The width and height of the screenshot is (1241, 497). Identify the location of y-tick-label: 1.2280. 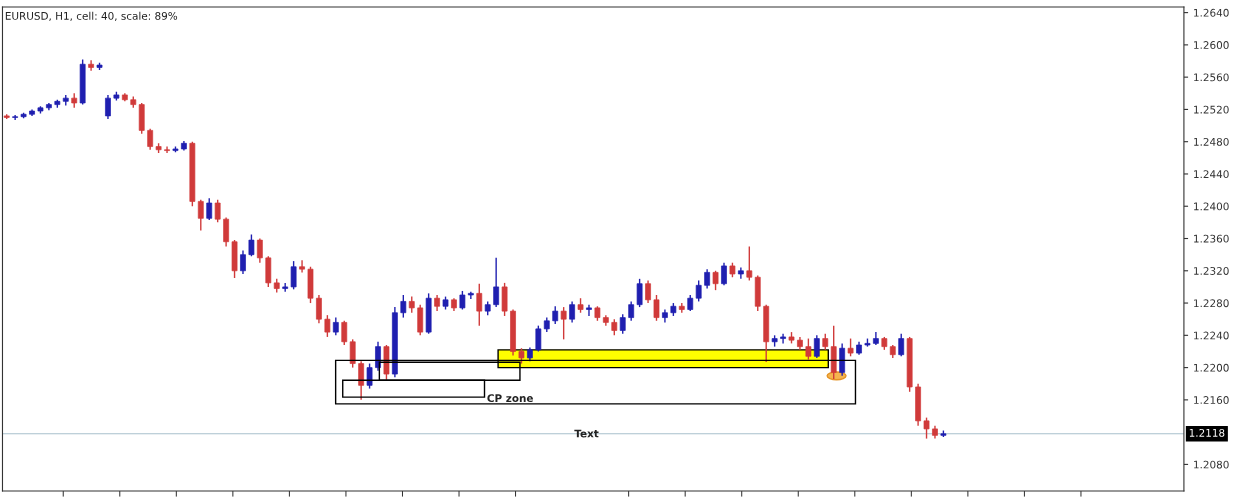
(1211, 303).